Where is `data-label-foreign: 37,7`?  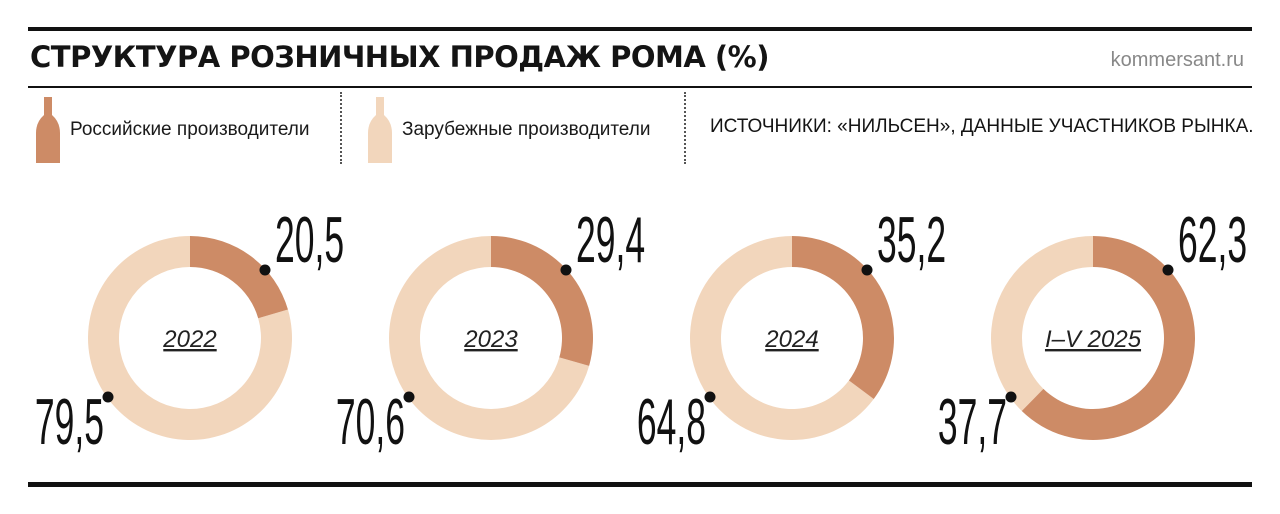 data-label-foreign: 37,7 is located at coordinates (972, 423).